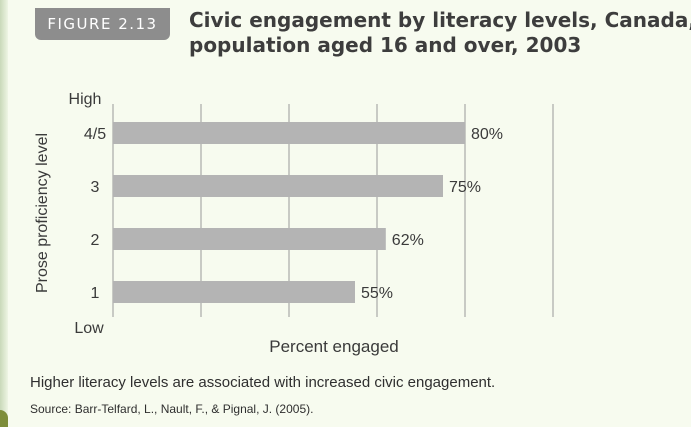 The height and width of the screenshot is (427, 691). Describe the element at coordinates (95, 240) in the screenshot. I see `category-label: 2` at that location.